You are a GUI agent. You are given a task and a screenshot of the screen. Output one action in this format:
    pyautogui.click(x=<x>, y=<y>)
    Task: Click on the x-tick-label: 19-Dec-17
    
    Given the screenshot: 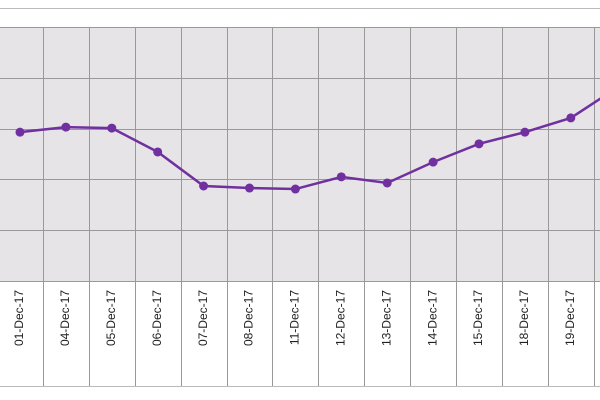 What is the action you would take?
    pyautogui.click(x=570, y=318)
    